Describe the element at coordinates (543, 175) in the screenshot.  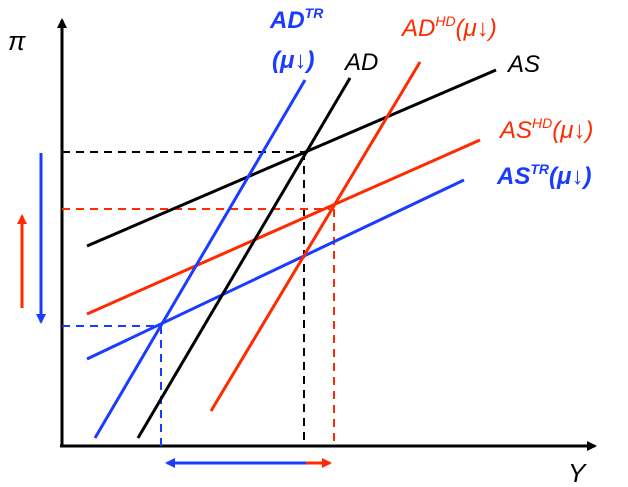
I see `as-tr-label: ASTR(μ↓)` at that location.